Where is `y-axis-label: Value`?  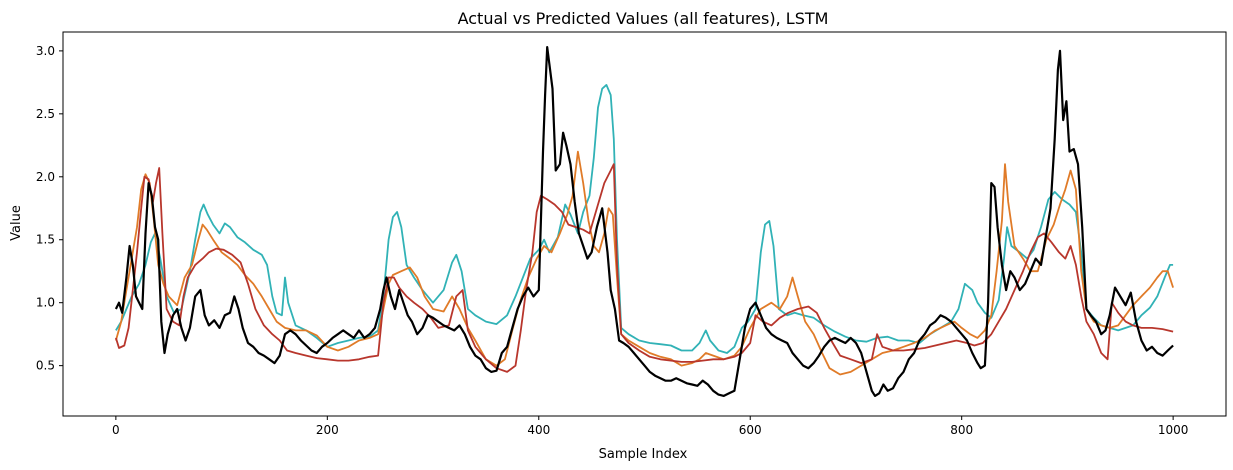 y-axis-label: Value is located at coordinates (16, 223).